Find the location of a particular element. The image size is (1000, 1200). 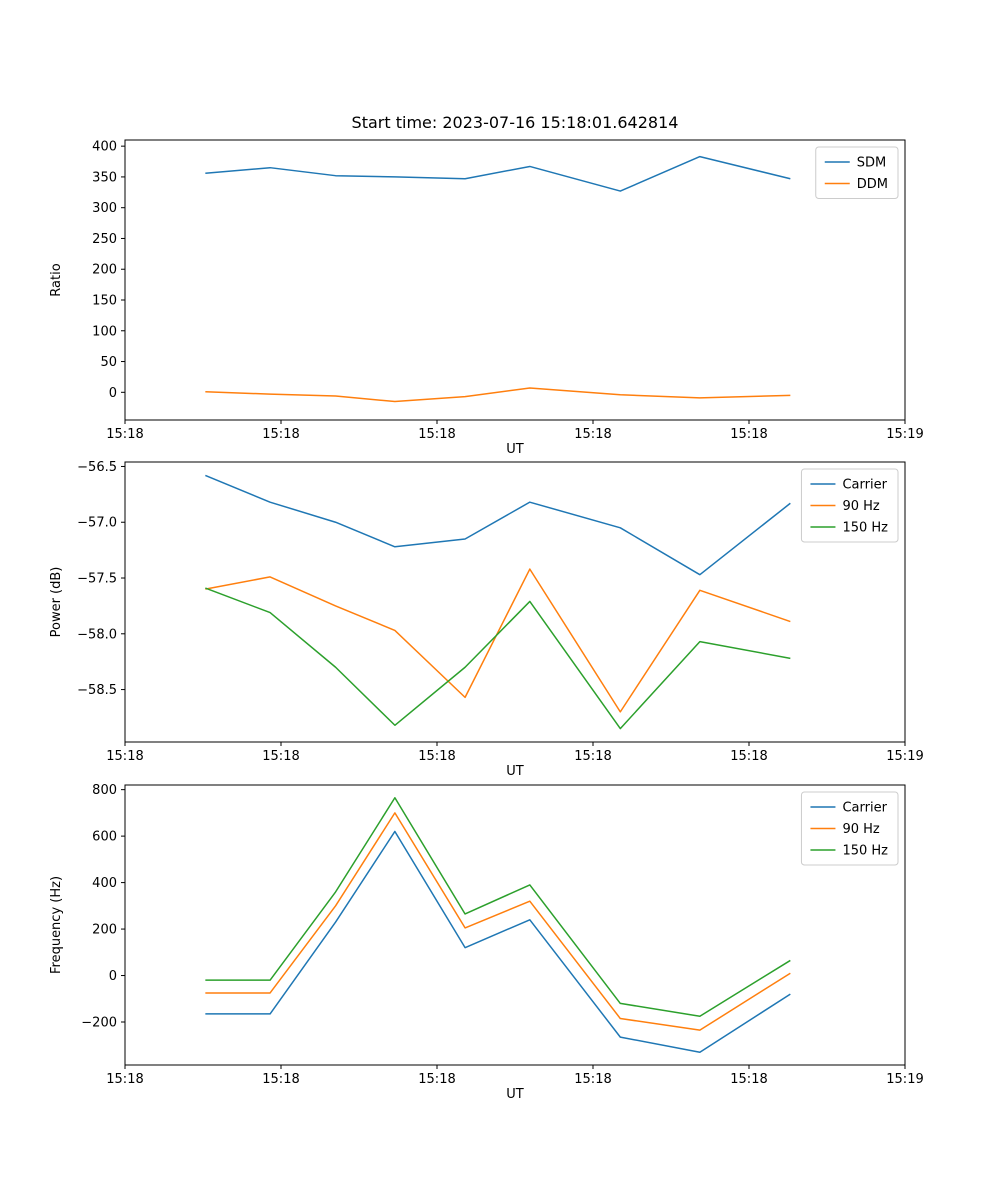

y-tick-label: 100 is located at coordinates (104, 331).